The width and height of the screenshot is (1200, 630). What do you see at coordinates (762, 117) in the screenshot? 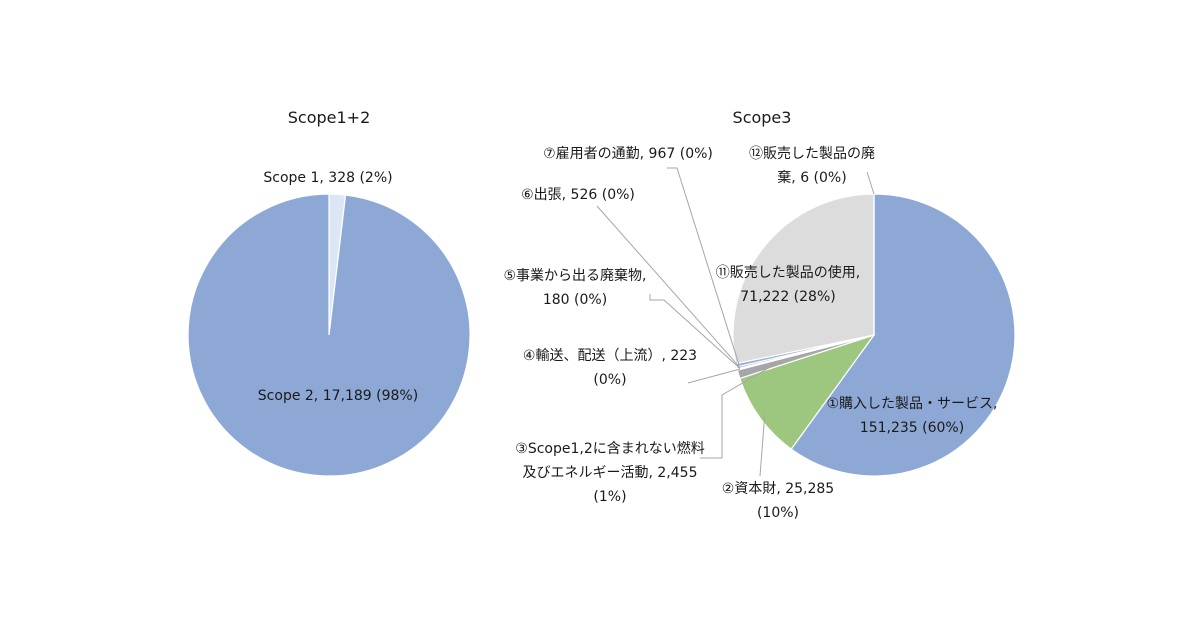
I see `chart-title-scope3: Scope3` at bounding box center [762, 117].